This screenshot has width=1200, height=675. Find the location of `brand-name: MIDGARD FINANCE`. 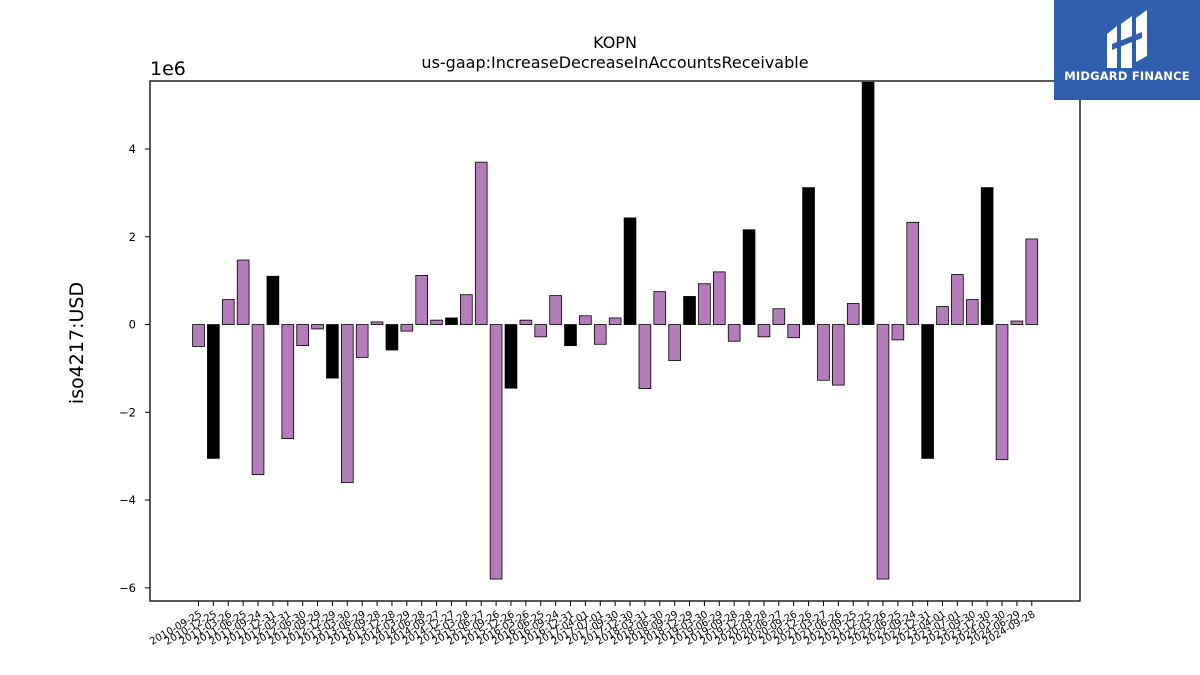

brand-name: MIDGARD FINANCE is located at coordinates (1127, 76).